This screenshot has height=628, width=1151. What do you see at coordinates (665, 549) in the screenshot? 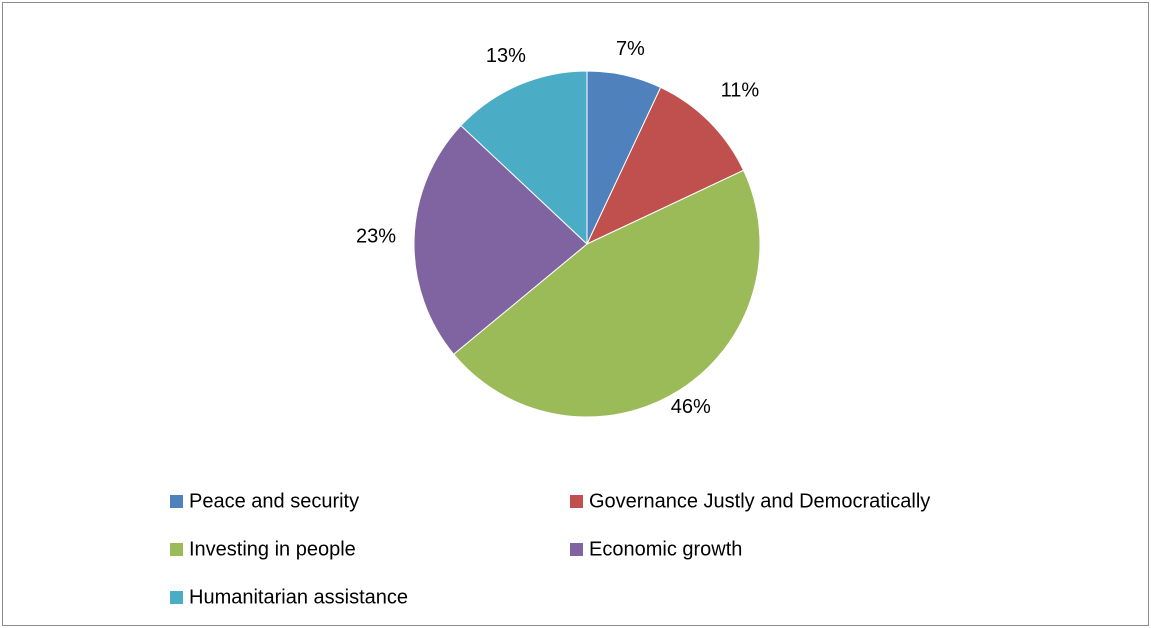
I see `legend-label-economic-growth: Economic growth` at bounding box center [665, 549].